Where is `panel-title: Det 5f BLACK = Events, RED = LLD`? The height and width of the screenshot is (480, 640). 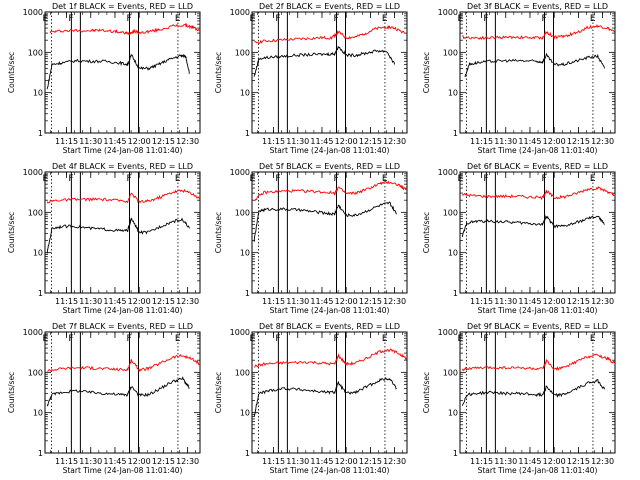
panel-title: Det 5f BLACK = Events, RED = LLD is located at coordinates (329, 166).